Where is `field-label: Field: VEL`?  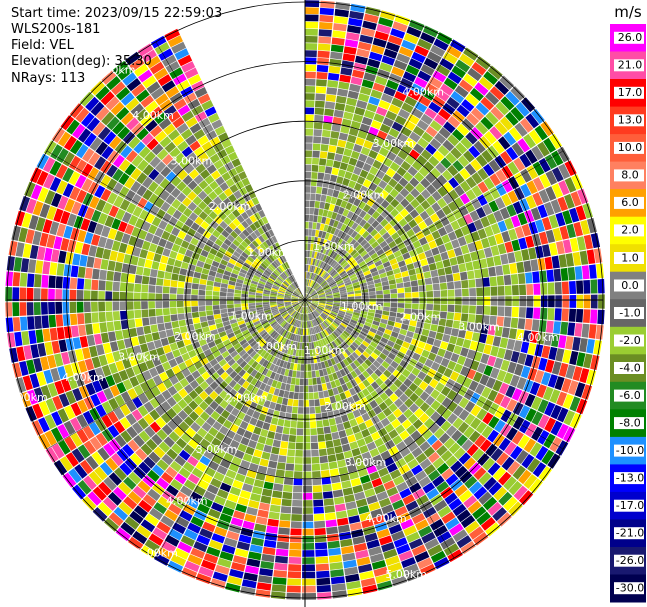 field-label: Field: VEL is located at coordinates (42, 45).